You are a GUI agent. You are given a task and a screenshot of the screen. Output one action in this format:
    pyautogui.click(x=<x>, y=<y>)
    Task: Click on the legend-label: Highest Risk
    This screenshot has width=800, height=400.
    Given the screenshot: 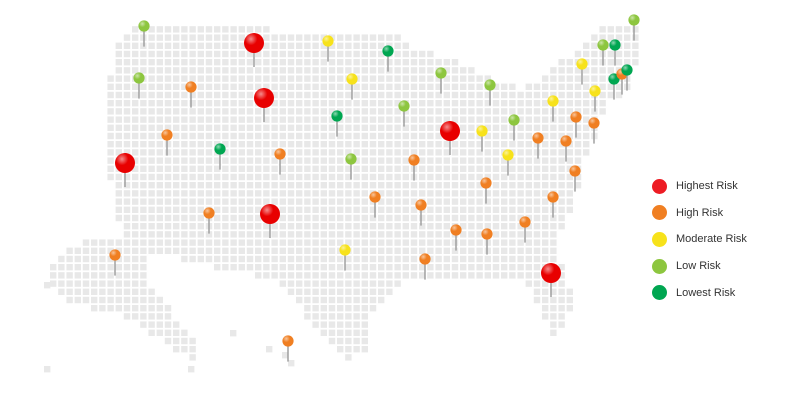 What is the action you would take?
    pyautogui.click(x=707, y=186)
    